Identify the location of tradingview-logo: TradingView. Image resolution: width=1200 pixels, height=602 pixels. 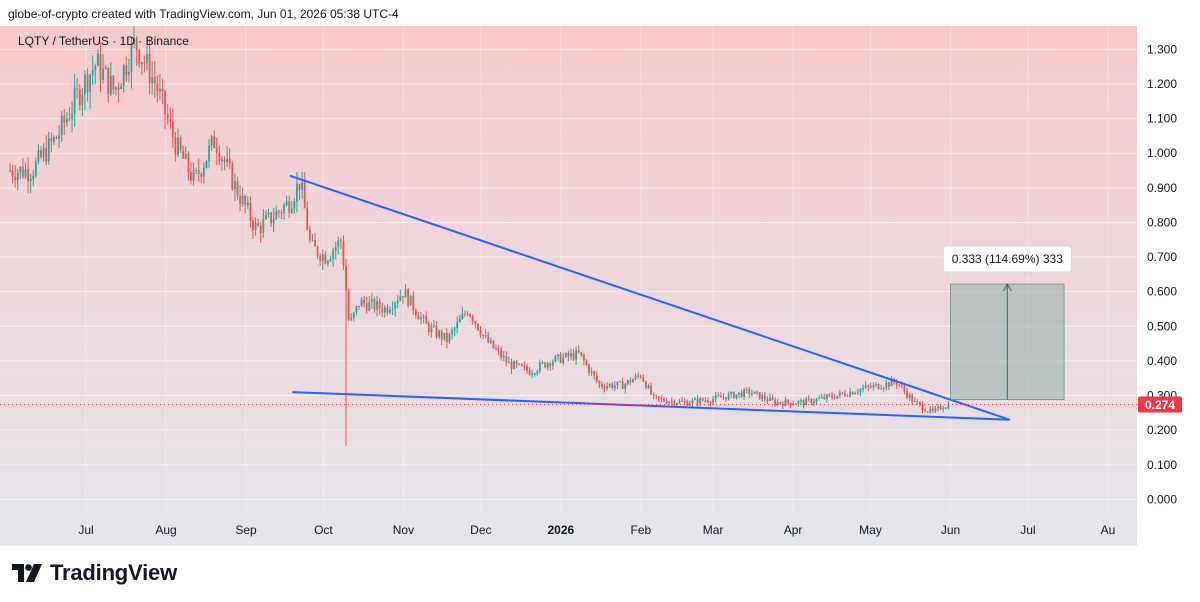
(94, 573).